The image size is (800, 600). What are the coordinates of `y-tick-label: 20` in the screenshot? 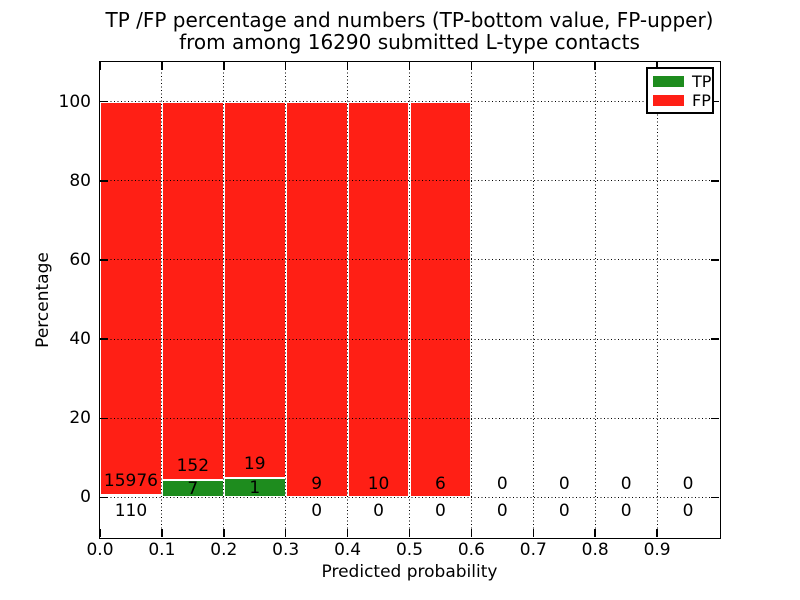 It's located at (80, 418).